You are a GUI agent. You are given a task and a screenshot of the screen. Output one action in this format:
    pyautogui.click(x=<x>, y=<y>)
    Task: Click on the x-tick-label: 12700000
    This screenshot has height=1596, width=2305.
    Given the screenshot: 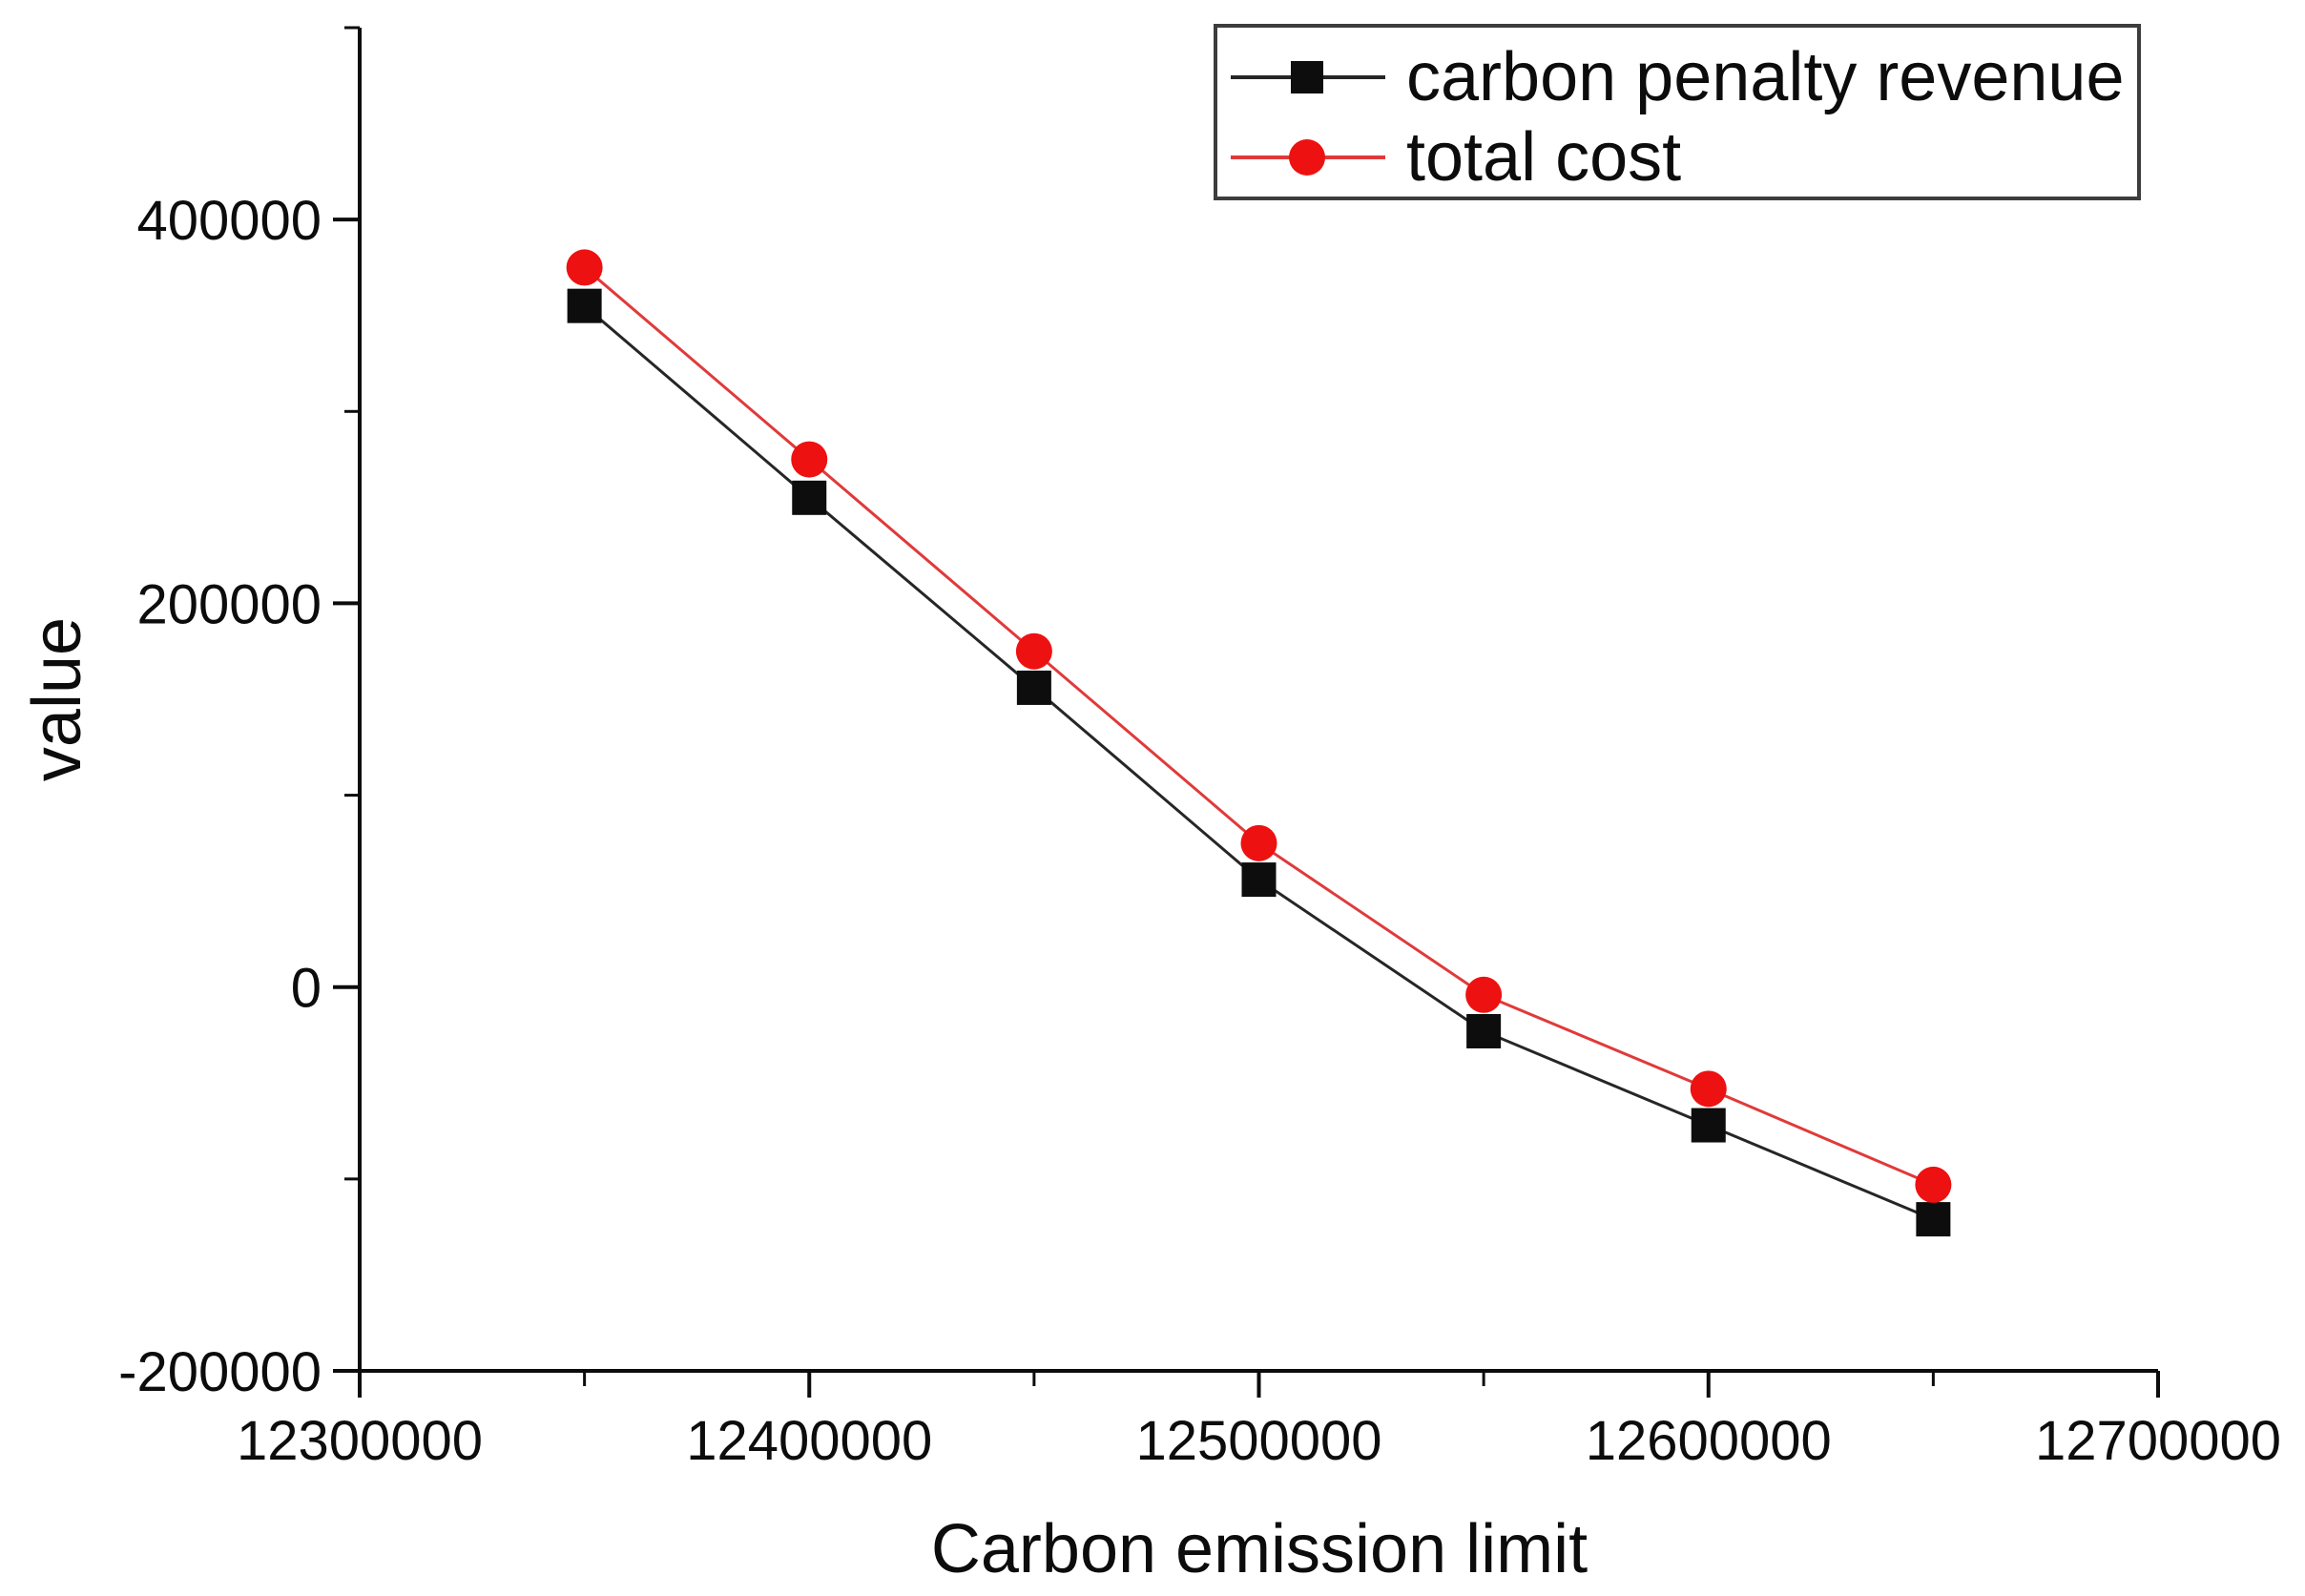 What is the action you would take?
    pyautogui.click(x=2158, y=1441)
    